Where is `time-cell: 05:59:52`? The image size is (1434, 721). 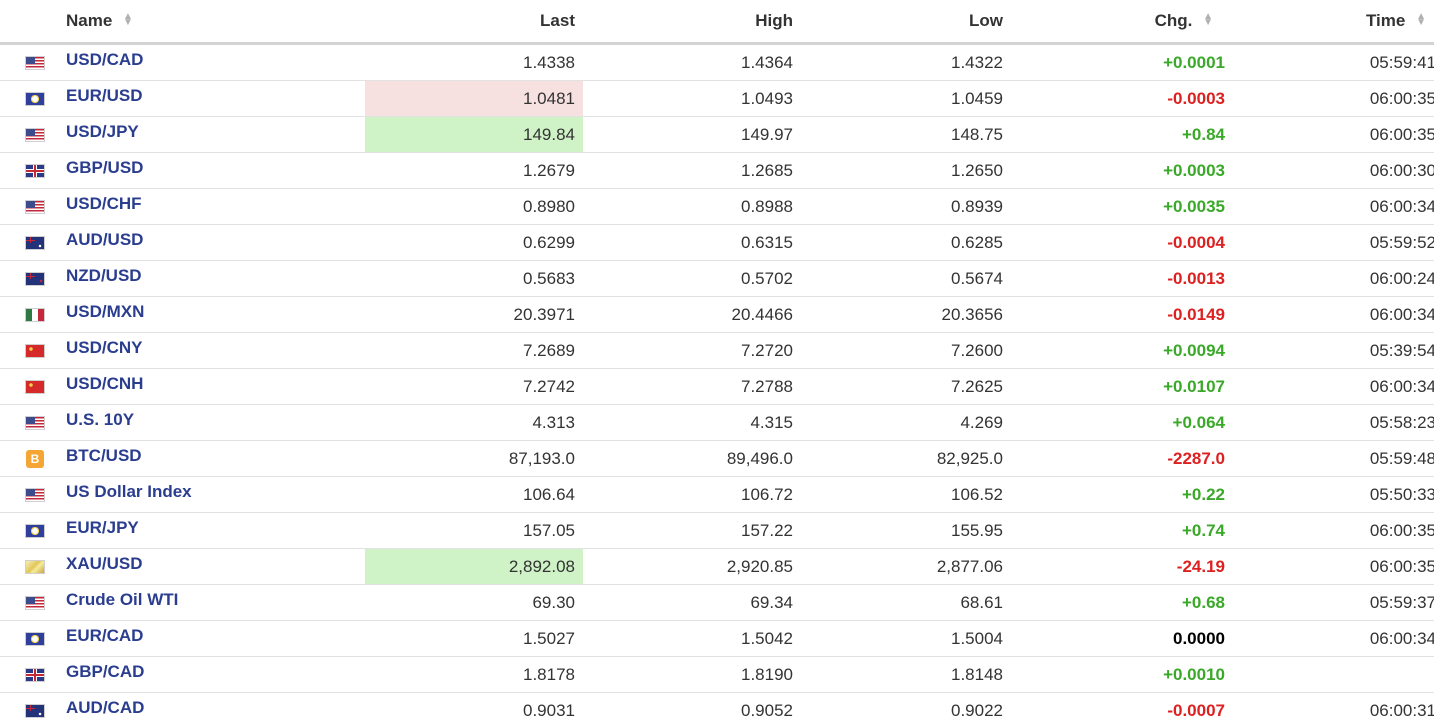
time-cell: 05:59:52 is located at coordinates (1330, 242).